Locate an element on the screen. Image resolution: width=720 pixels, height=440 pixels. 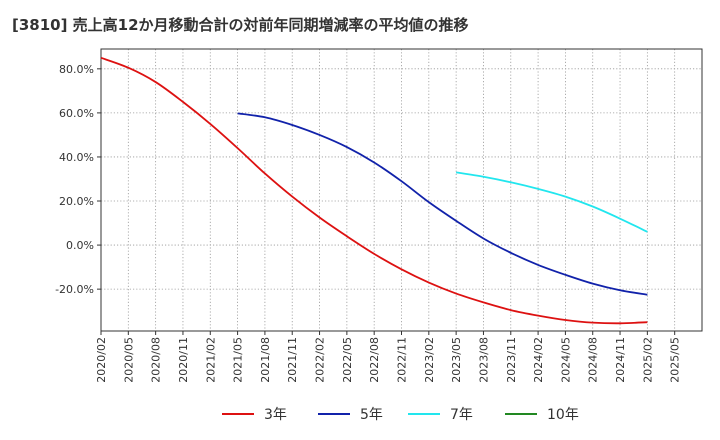
legend-label: 7年 is located at coordinates (461, 415).